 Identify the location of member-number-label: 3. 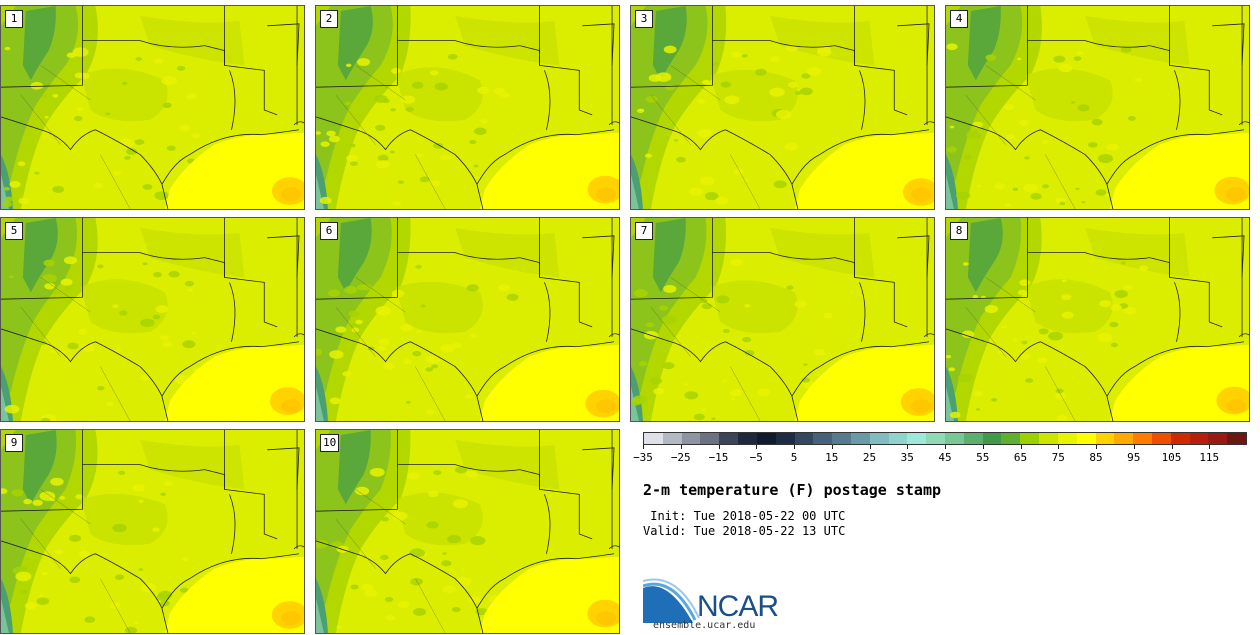
(644, 19).